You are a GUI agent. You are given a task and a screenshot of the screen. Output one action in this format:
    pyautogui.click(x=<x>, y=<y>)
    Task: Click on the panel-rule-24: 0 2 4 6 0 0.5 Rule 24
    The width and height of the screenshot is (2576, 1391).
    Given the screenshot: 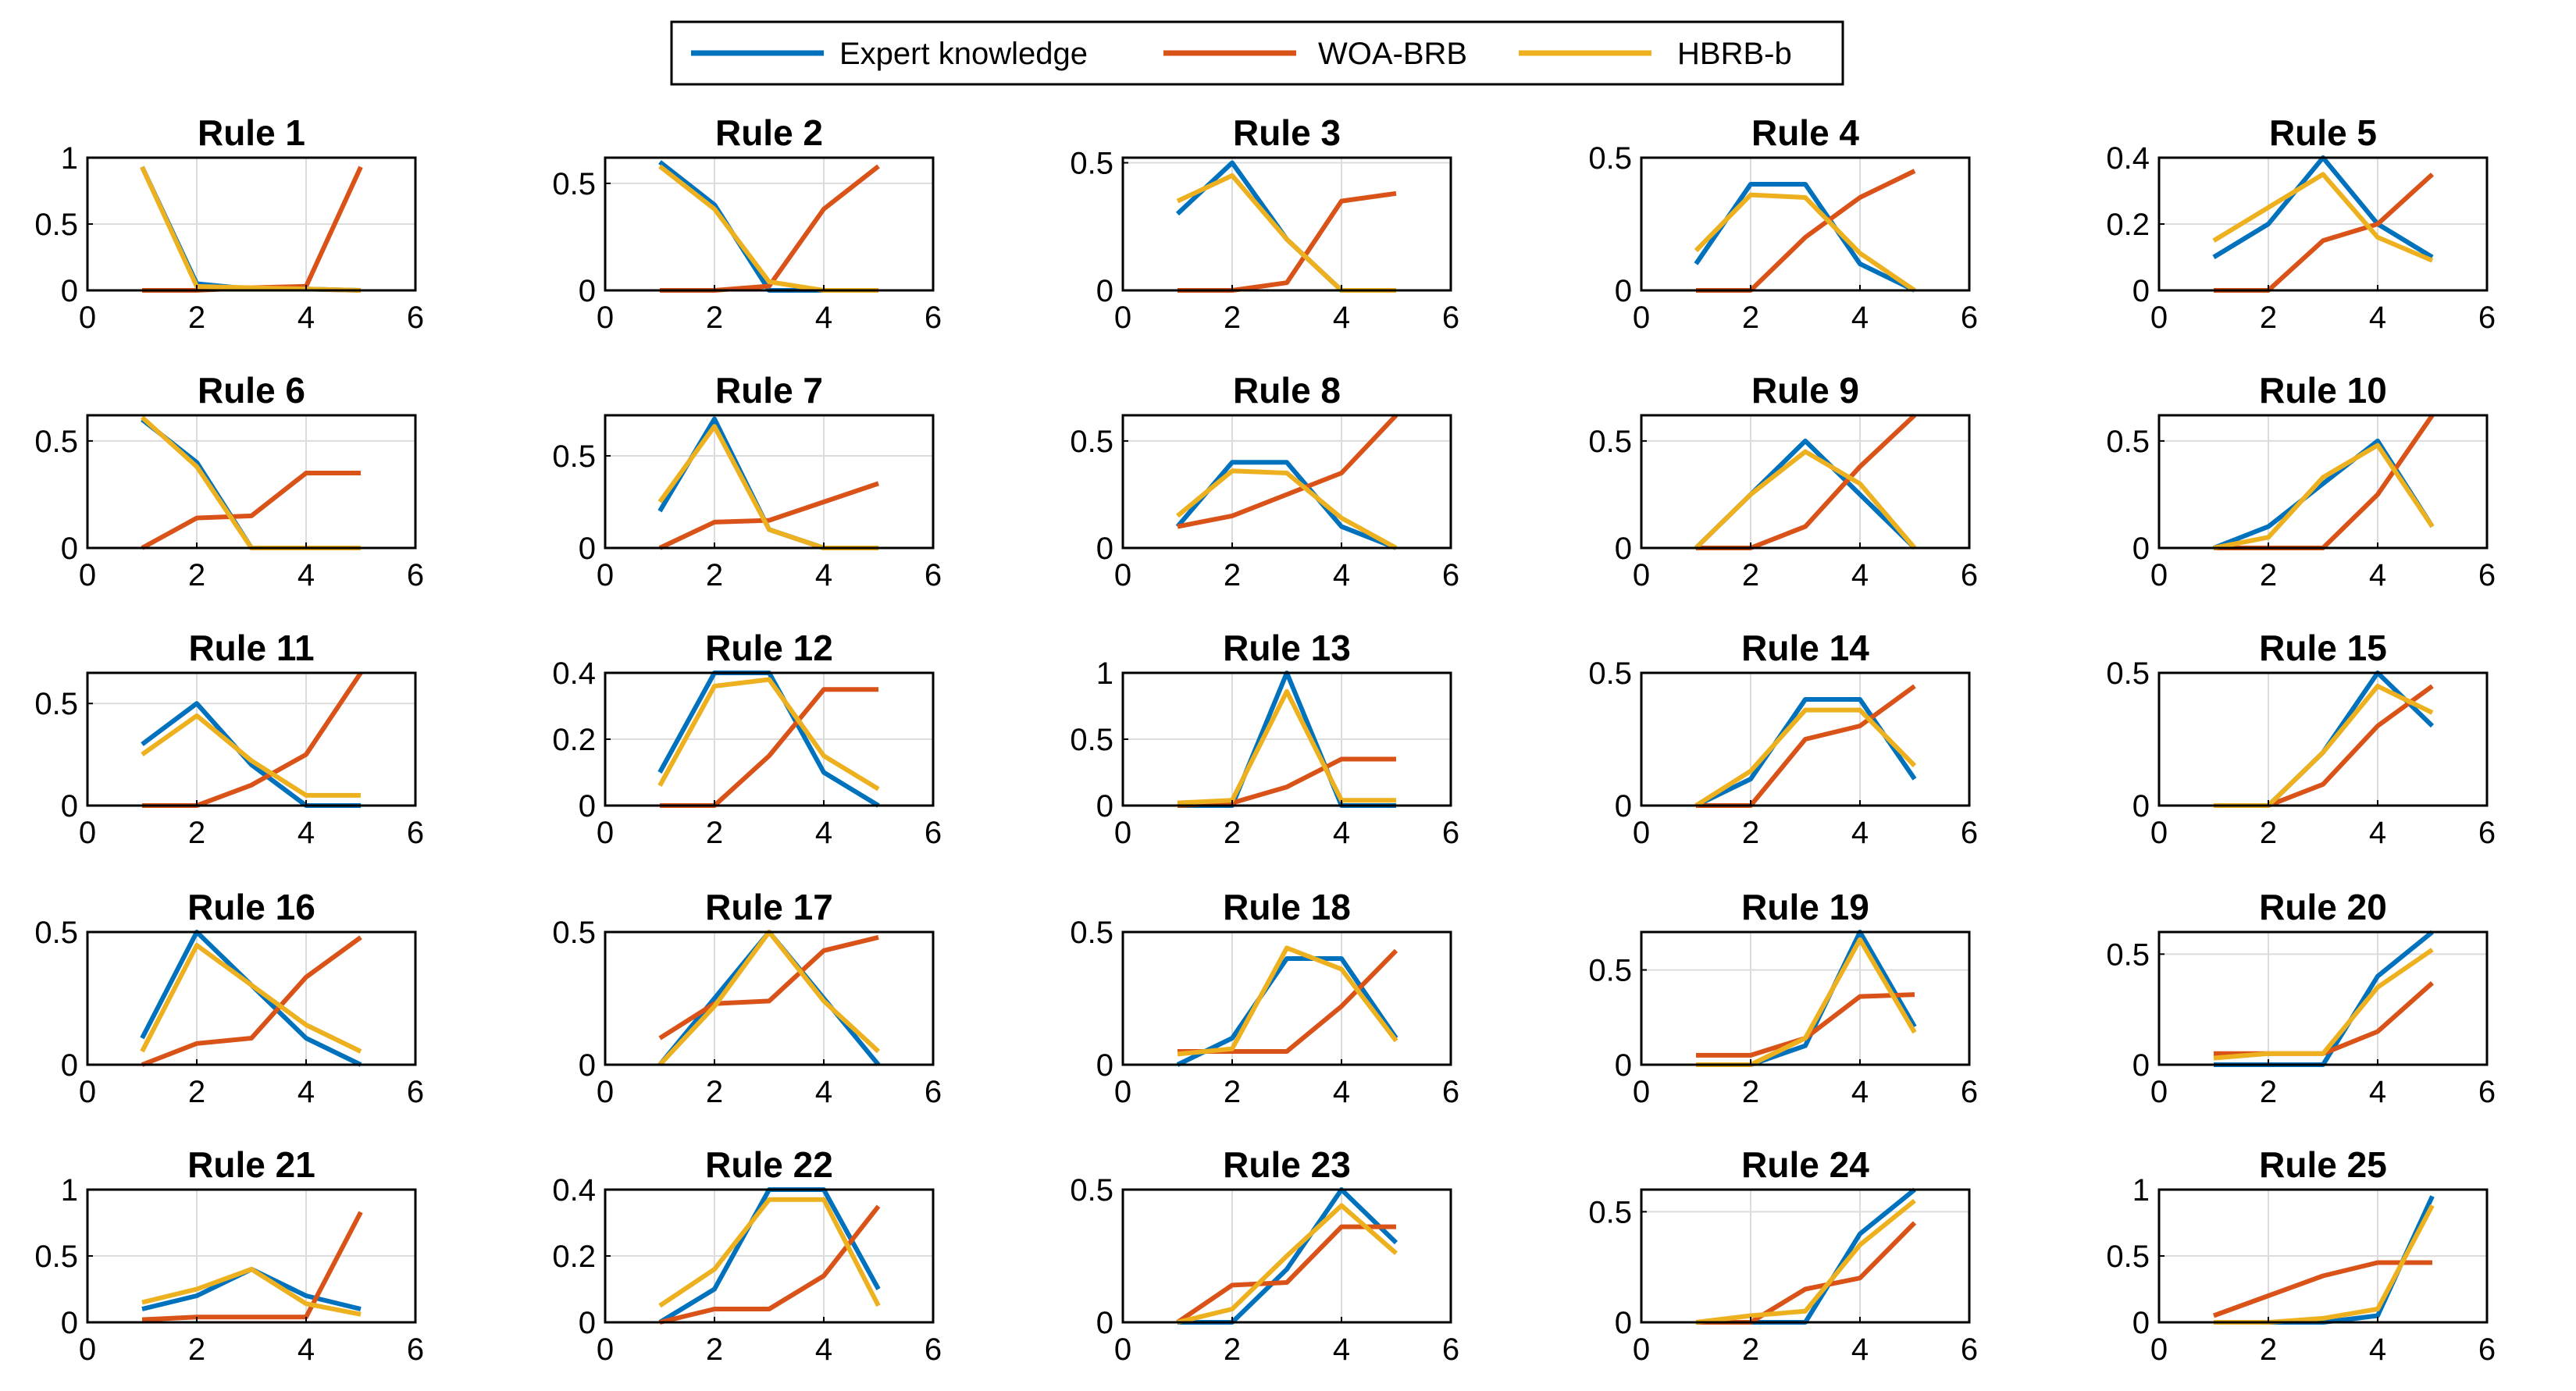 What is the action you would take?
    pyautogui.click(x=1783, y=1255)
    